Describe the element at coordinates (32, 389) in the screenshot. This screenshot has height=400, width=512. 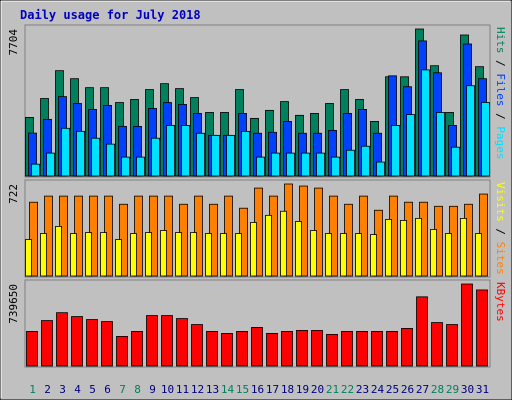
I see `x-tick-label: 1` at that location.